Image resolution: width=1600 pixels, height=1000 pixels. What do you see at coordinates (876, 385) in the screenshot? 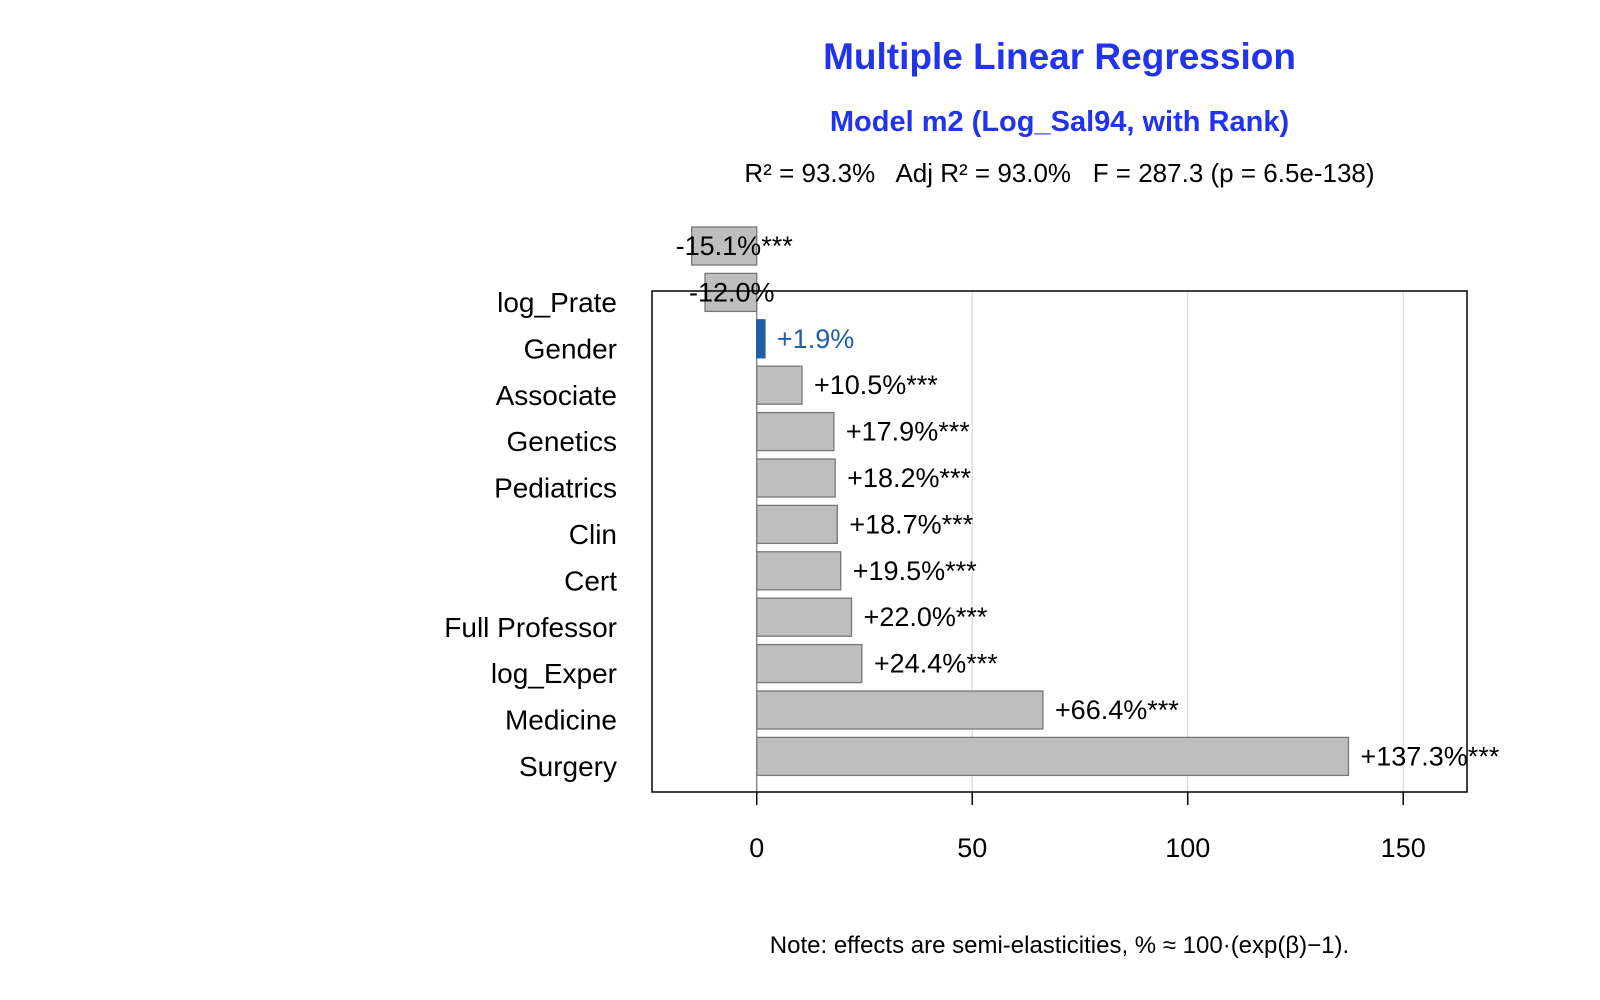
I see `bar-value-label: +10.5%***` at bounding box center [876, 385].